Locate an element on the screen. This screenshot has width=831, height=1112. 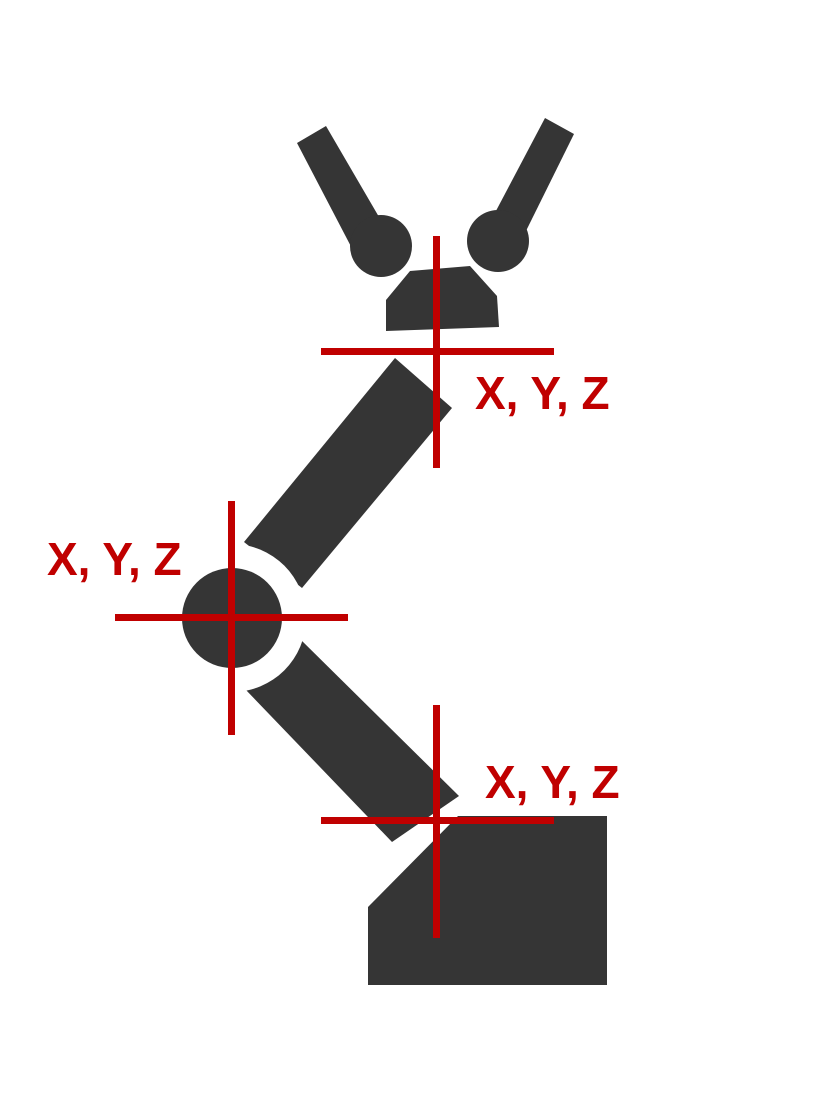
gripper-crosshair is located at coordinates (437, 352).